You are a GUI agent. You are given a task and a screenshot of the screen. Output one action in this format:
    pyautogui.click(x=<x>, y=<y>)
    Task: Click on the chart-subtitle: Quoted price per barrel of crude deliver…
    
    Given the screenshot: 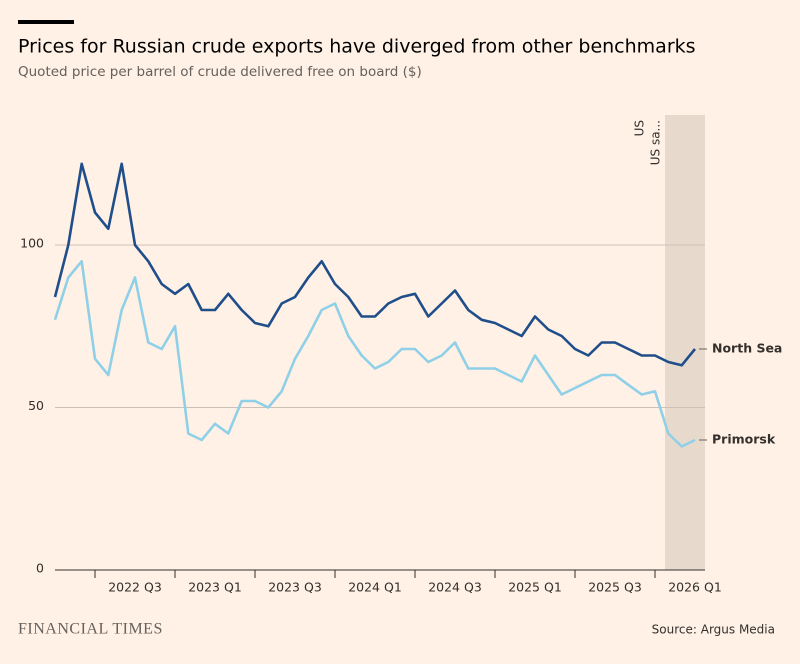 What is the action you would take?
    pyautogui.click(x=220, y=72)
    